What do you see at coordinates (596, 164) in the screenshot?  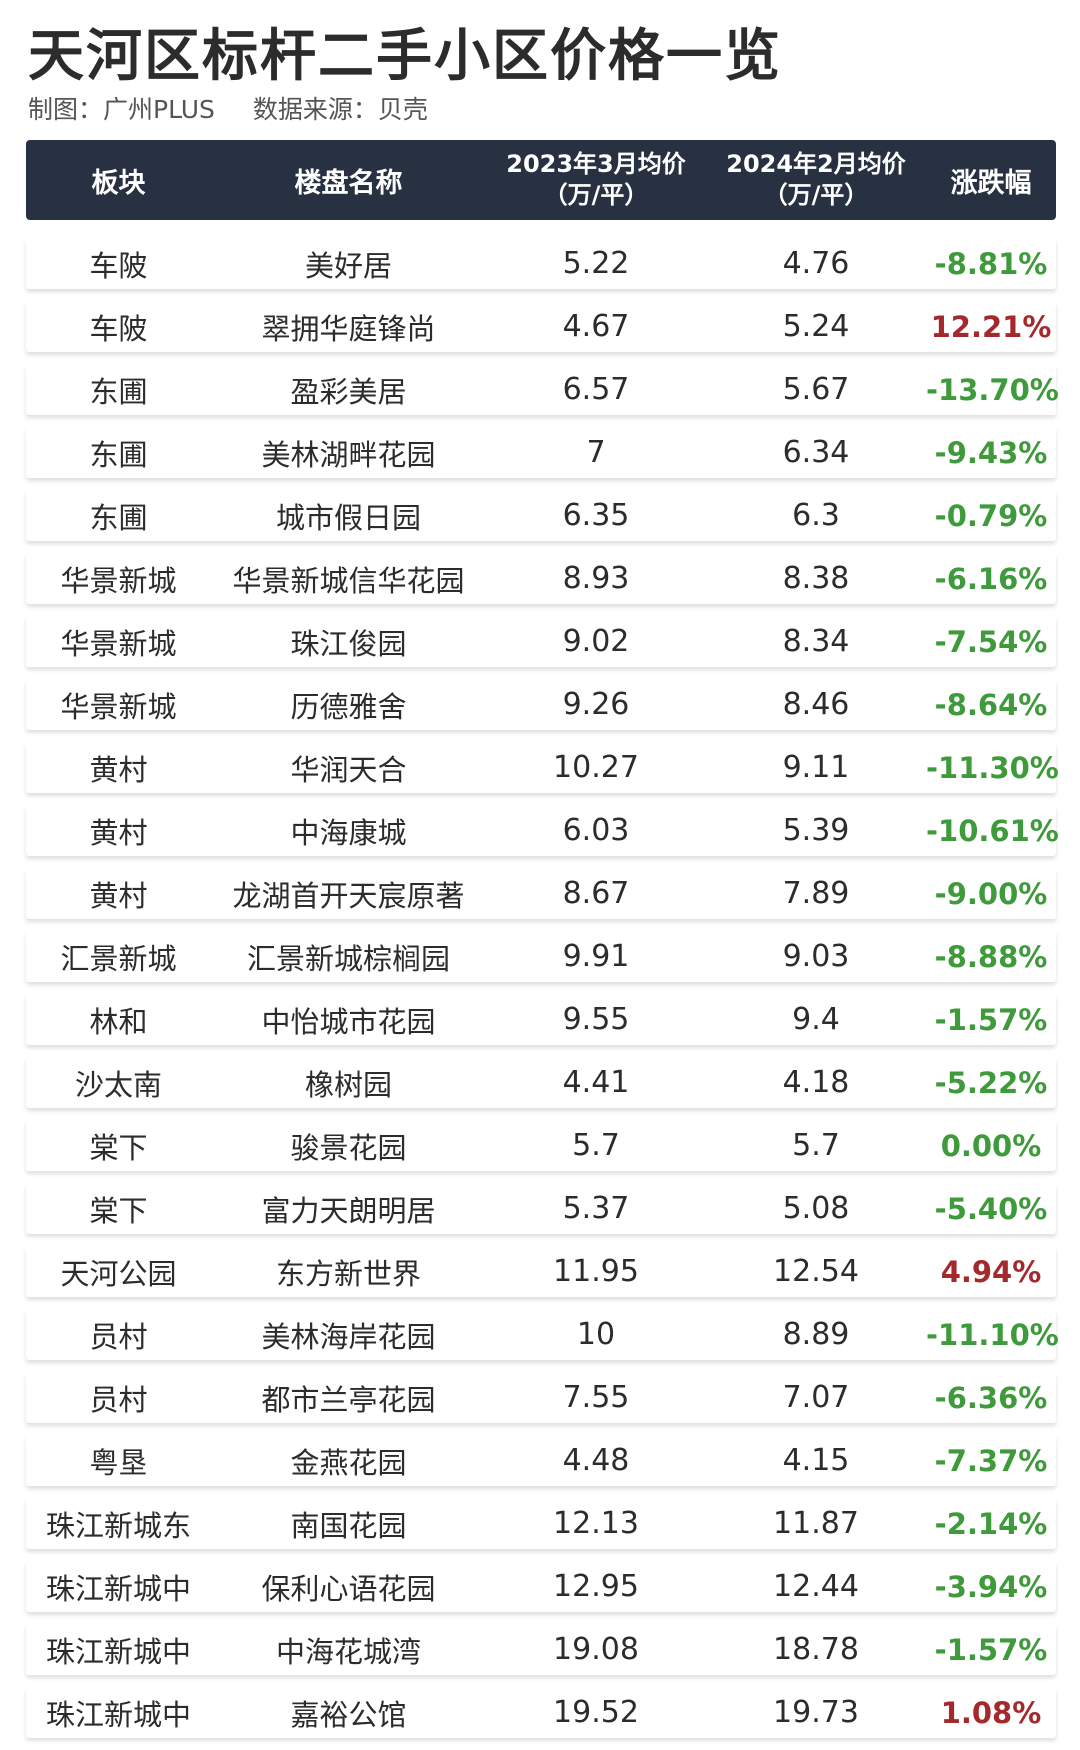 I see `header-price-2023-line1: 2023年3月均价` at bounding box center [596, 164].